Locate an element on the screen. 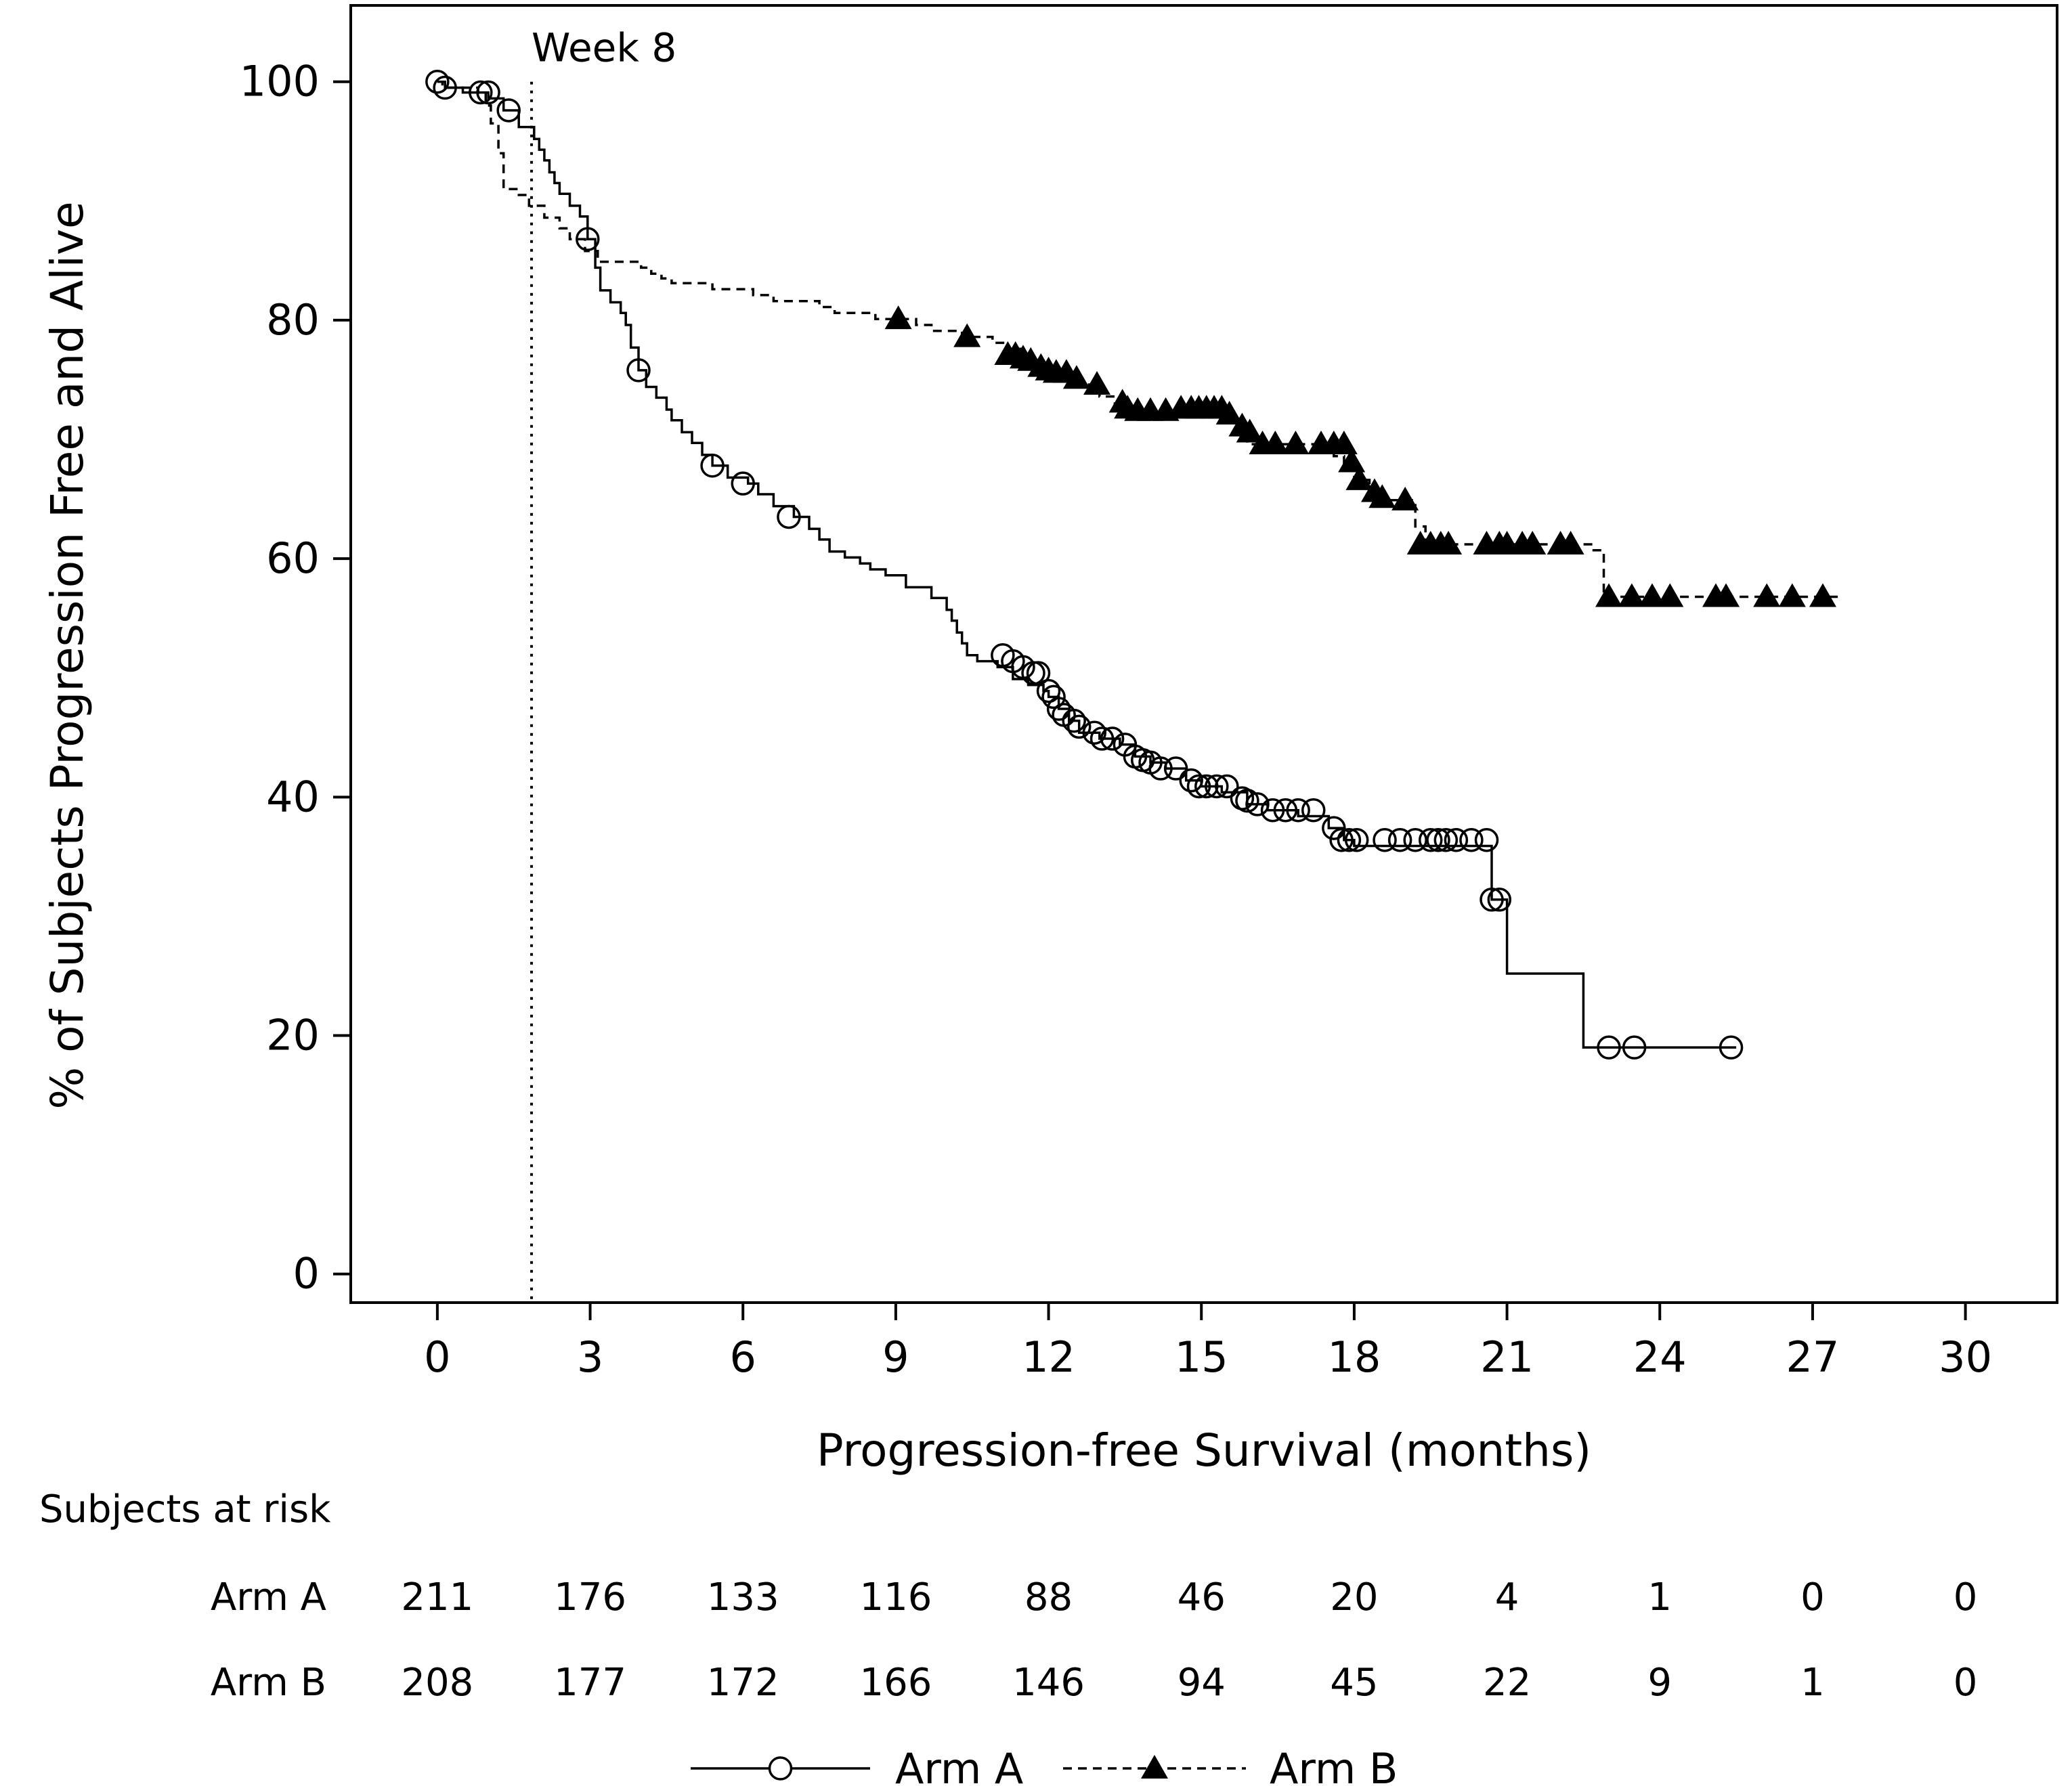  legend-label: Arm A is located at coordinates (959, 1765).